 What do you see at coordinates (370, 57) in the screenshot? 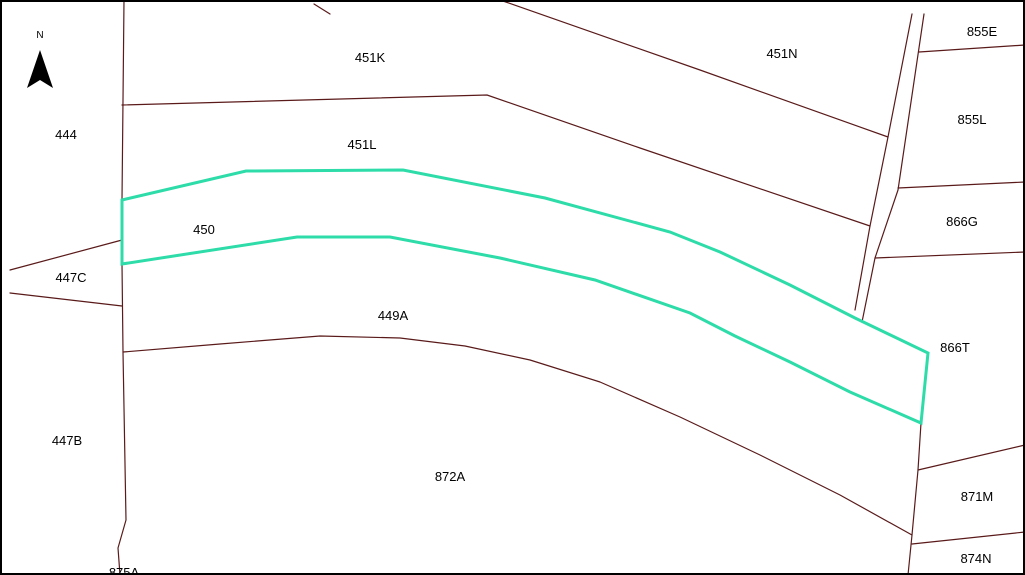
I see `parcel-label-451k: 451K` at bounding box center [370, 57].